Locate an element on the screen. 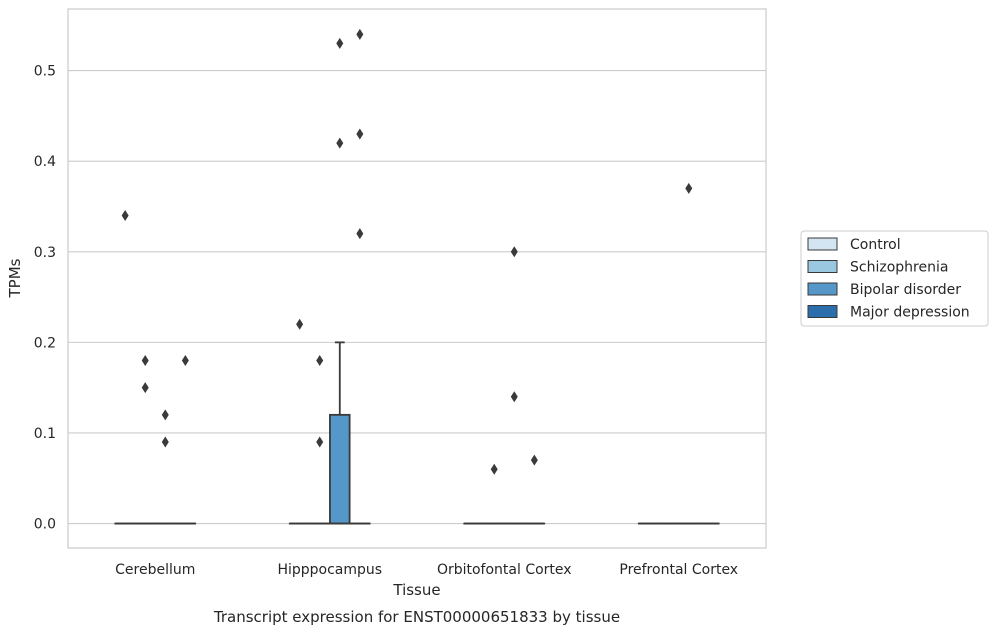 The width and height of the screenshot is (997, 634). y-tick-label: 0.5 is located at coordinates (45, 72).